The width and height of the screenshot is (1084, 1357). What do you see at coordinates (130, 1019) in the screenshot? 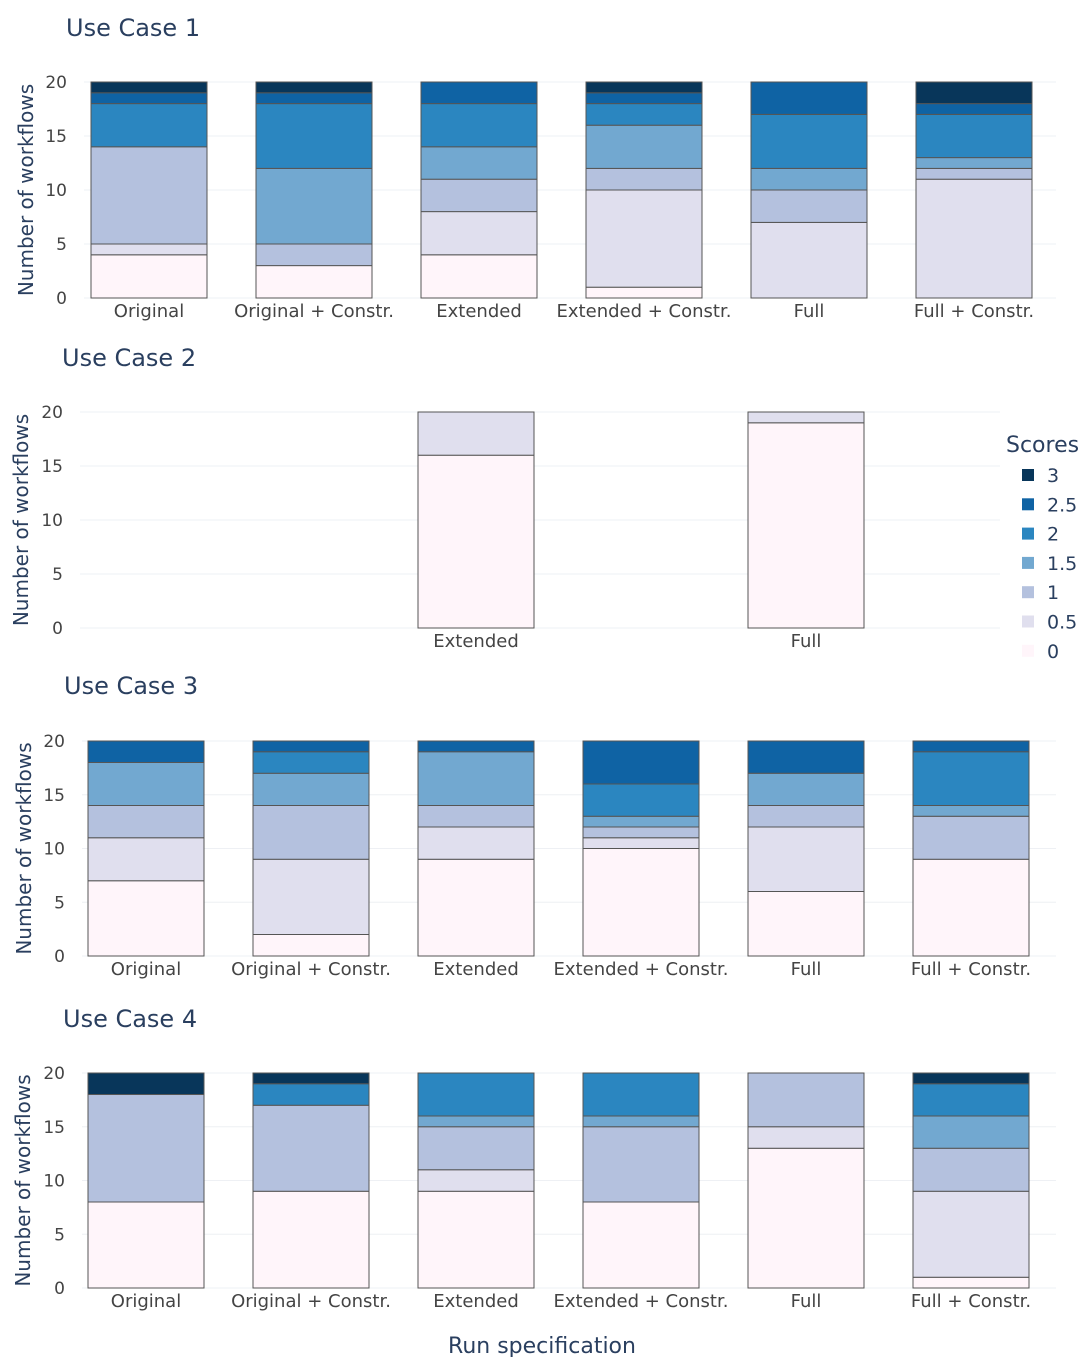
I see `panel-title: Use Case 4` at bounding box center [130, 1019].